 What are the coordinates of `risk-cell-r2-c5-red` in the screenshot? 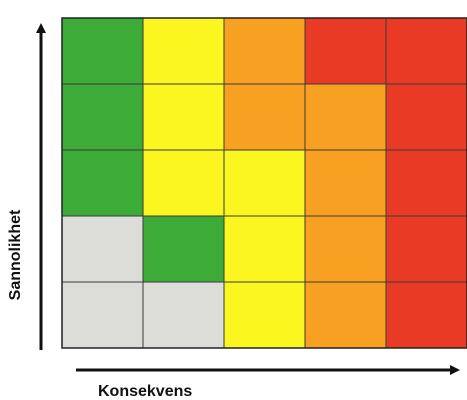 It's located at (426, 117).